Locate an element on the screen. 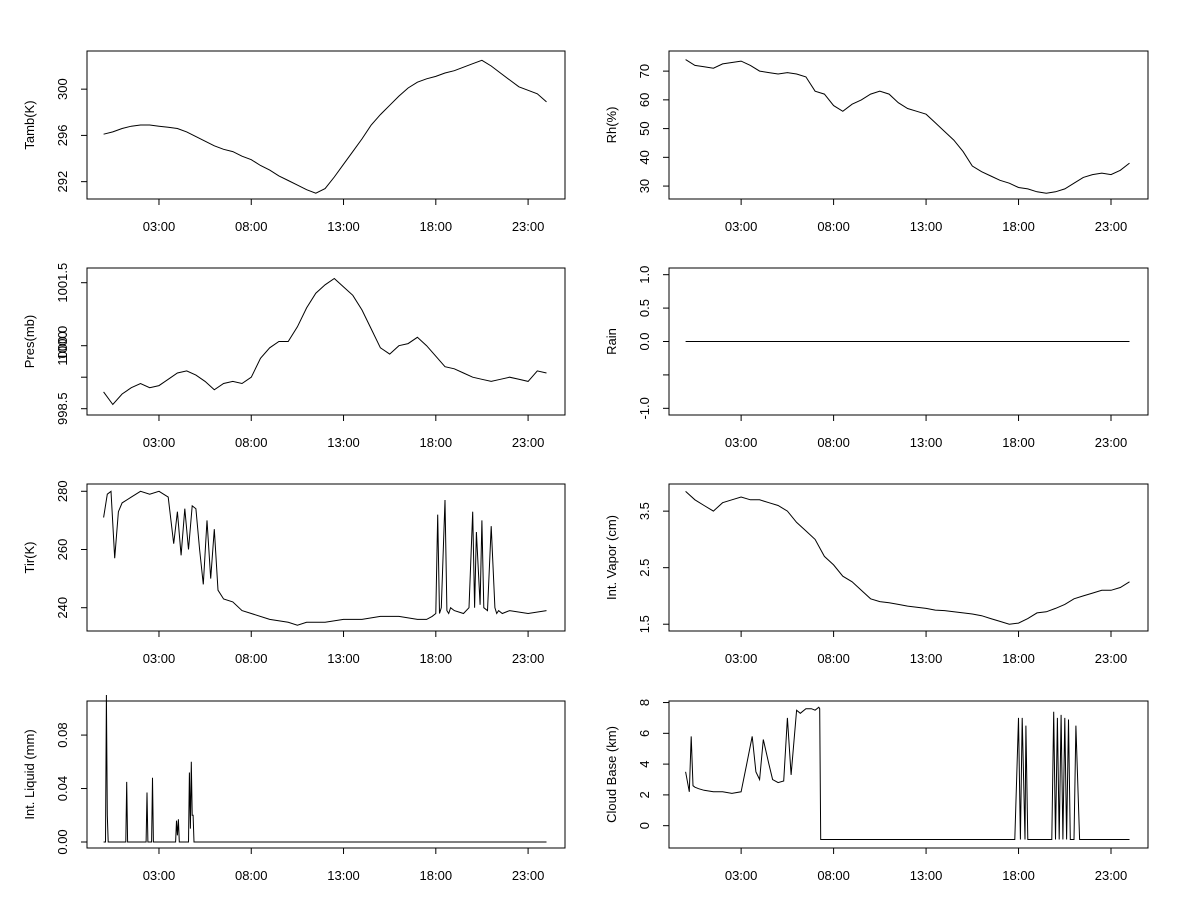 The width and height of the screenshot is (1200, 905). y-tick-label: 296 is located at coordinates (62, 136).